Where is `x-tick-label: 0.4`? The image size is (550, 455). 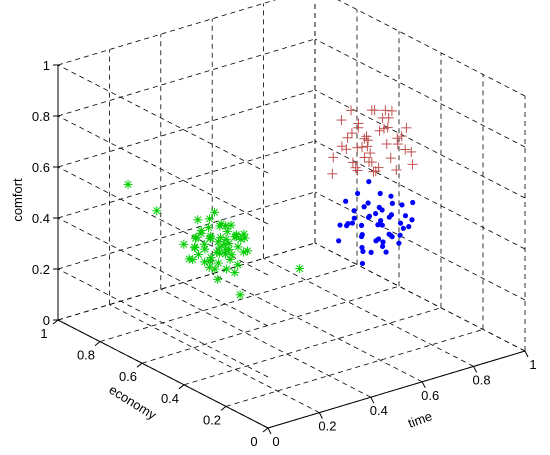
x-tick-label: 0.4 is located at coordinates (379, 410).